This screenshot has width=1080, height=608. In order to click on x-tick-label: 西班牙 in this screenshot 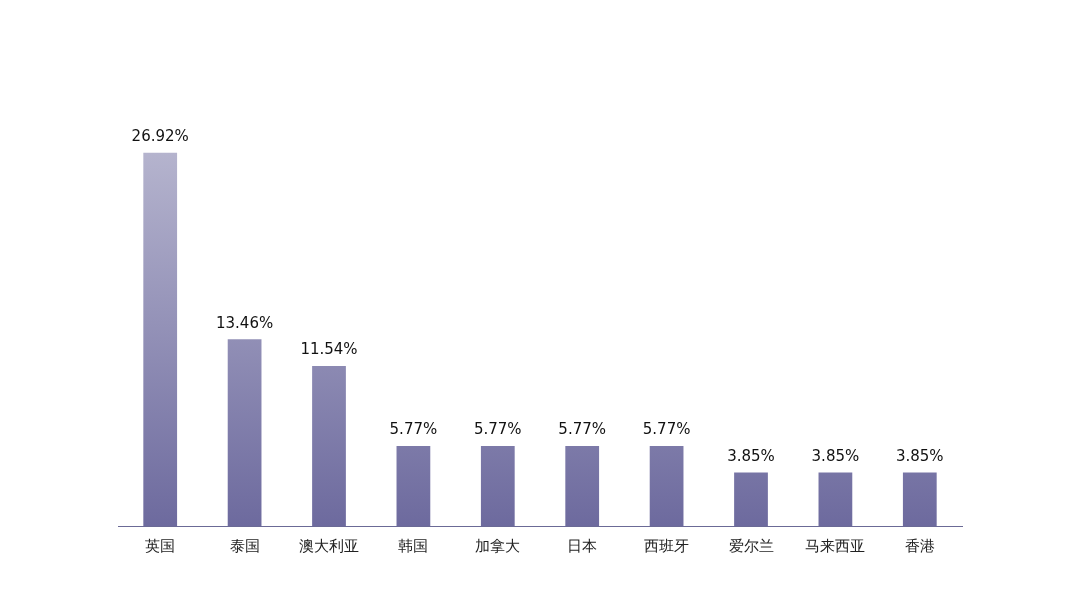, I will do `click(667, 545)`.